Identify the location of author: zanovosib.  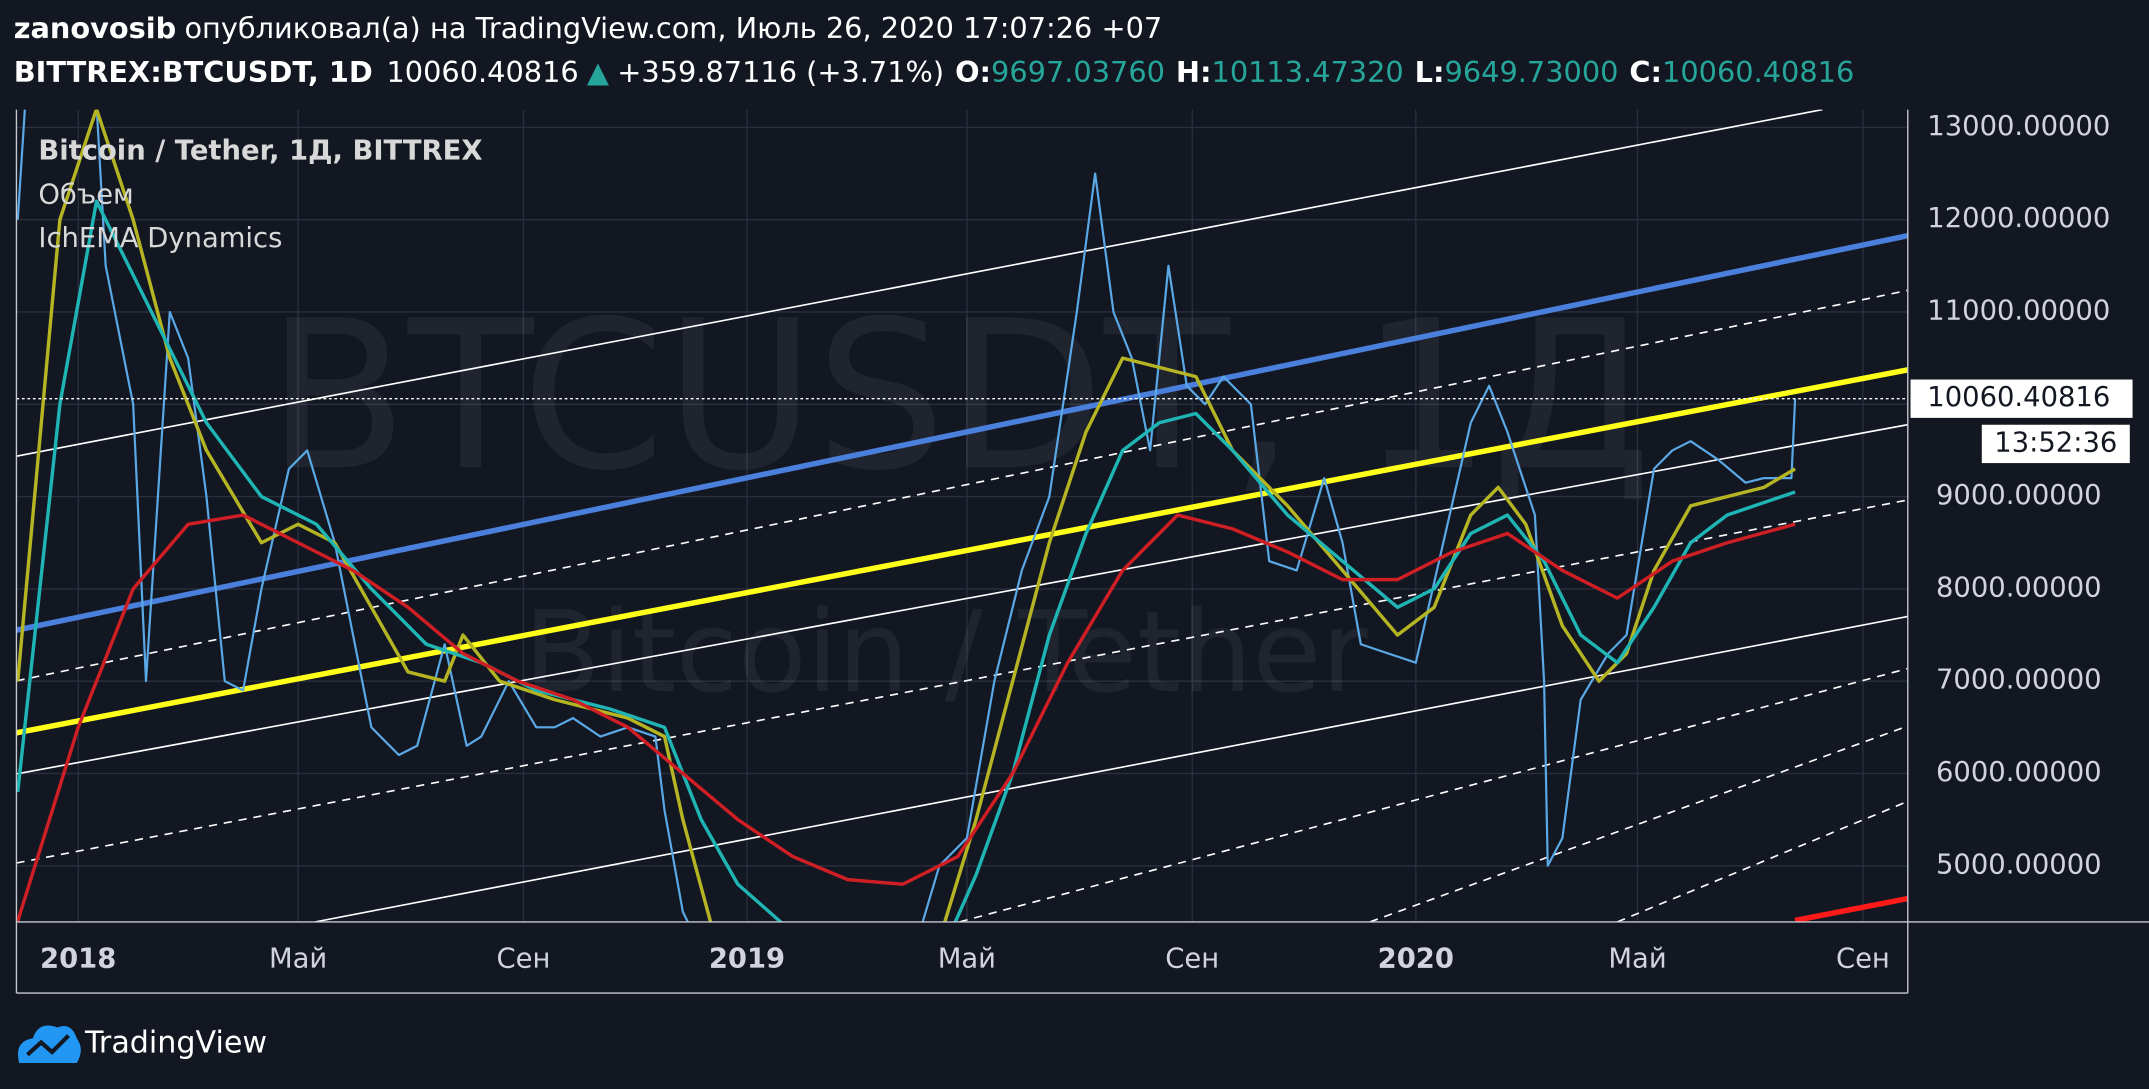
(95, 28).